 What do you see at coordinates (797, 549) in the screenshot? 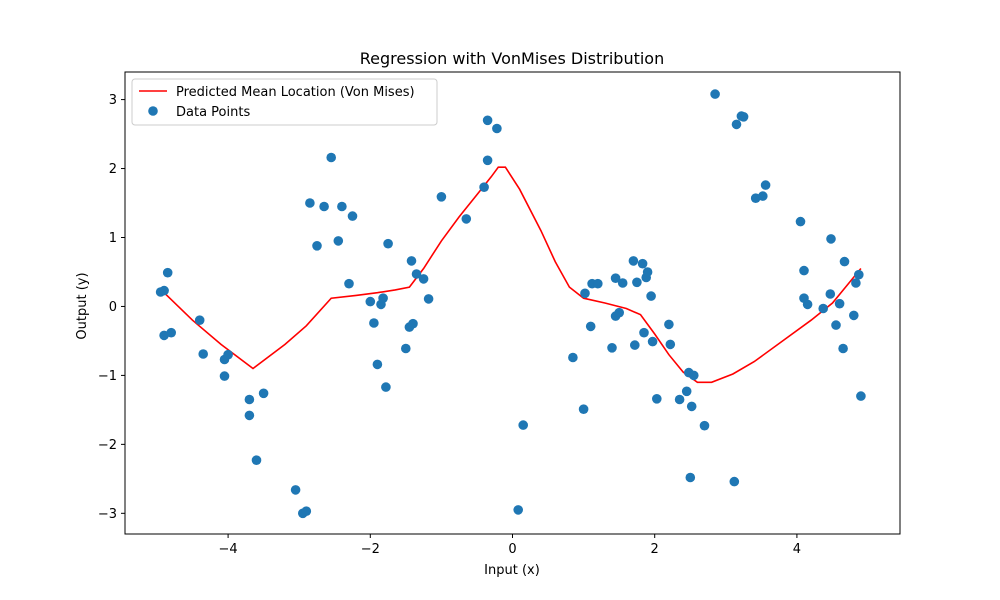
I see `x-tick-label: 4` at bounding box center [797, 549].